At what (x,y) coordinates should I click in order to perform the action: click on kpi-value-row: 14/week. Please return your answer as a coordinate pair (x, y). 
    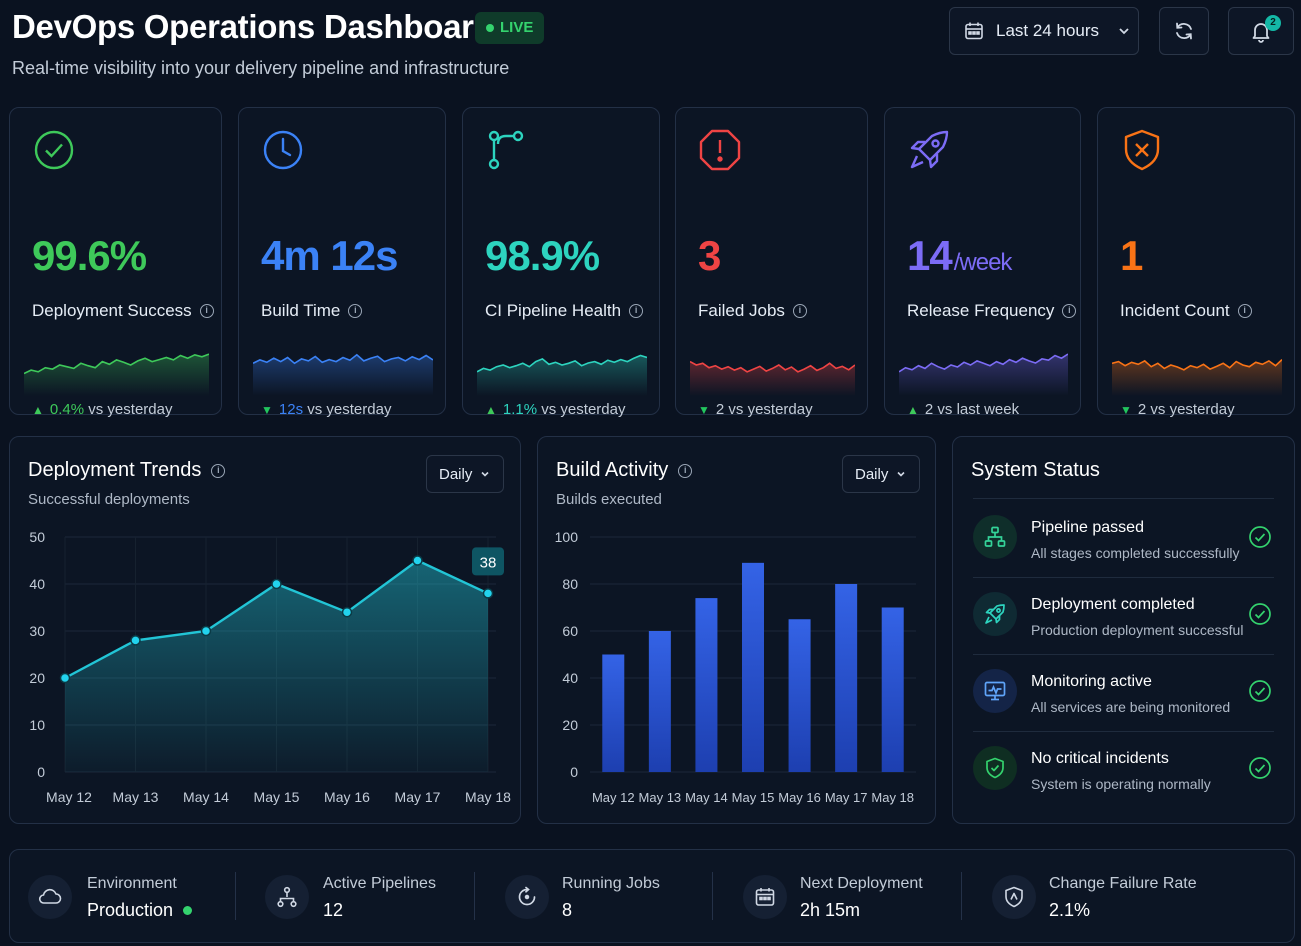
    Looking at the image, I should click on (960, 256).